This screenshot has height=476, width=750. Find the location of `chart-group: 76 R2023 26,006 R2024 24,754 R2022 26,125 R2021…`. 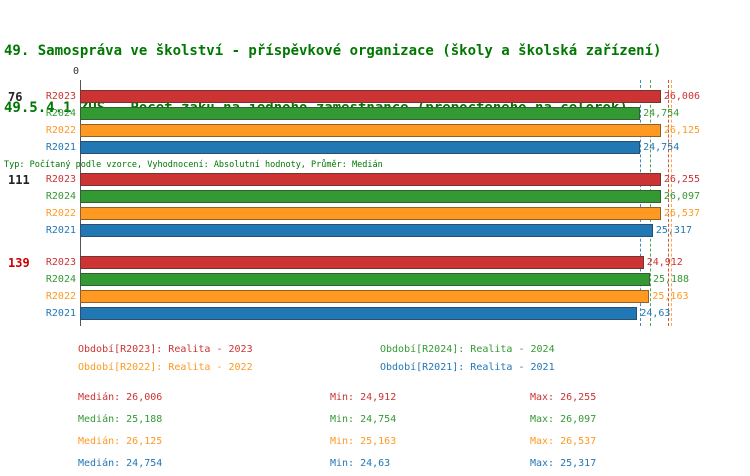

chart-group: 76 R2023 26,006 R2024 24,754 R2022 26,125 R2021… is located at coordinates (375, 122).